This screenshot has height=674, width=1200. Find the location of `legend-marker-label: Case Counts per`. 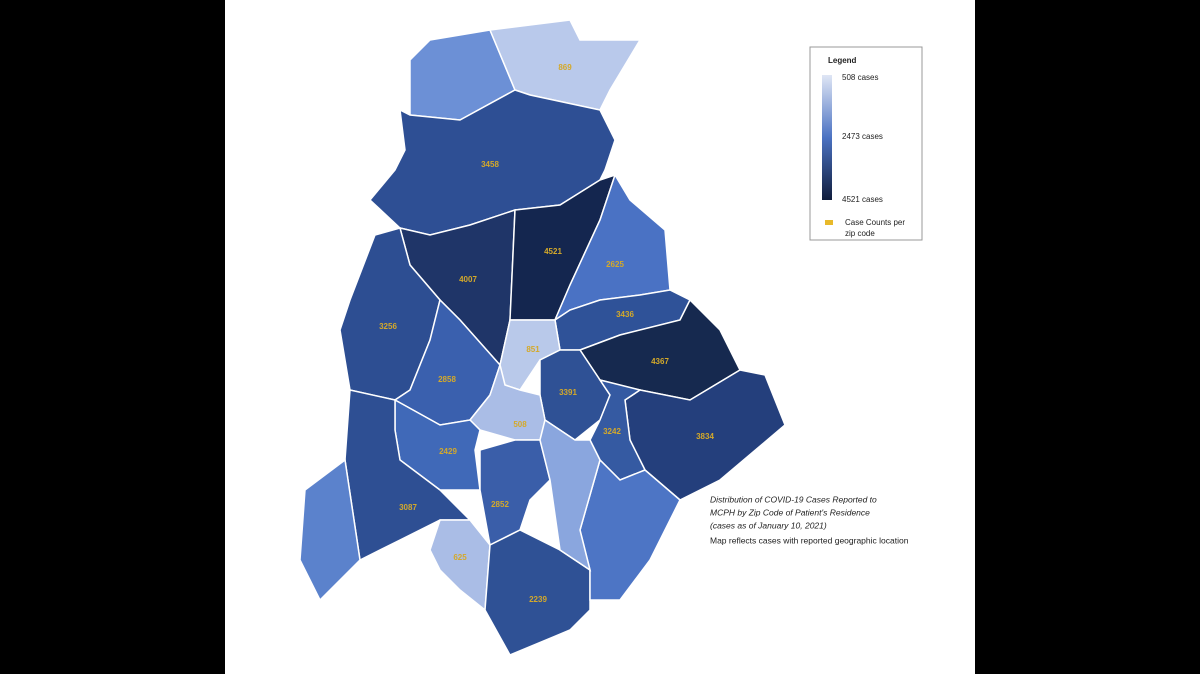

legend-marker-label: Case Counts per is located at coordinates (875, 222).